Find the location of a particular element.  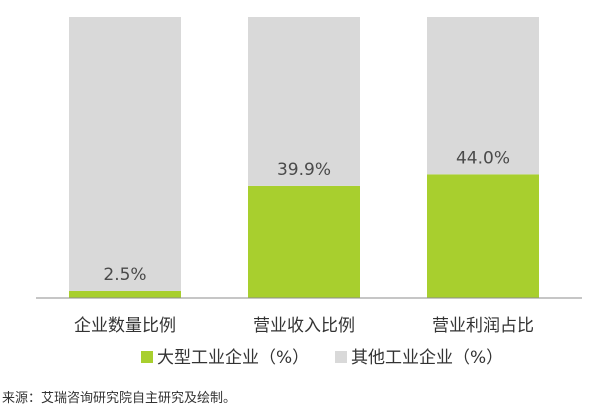

legend-label-1: 大型工业企业（%） is located at coordinates (233, 358).